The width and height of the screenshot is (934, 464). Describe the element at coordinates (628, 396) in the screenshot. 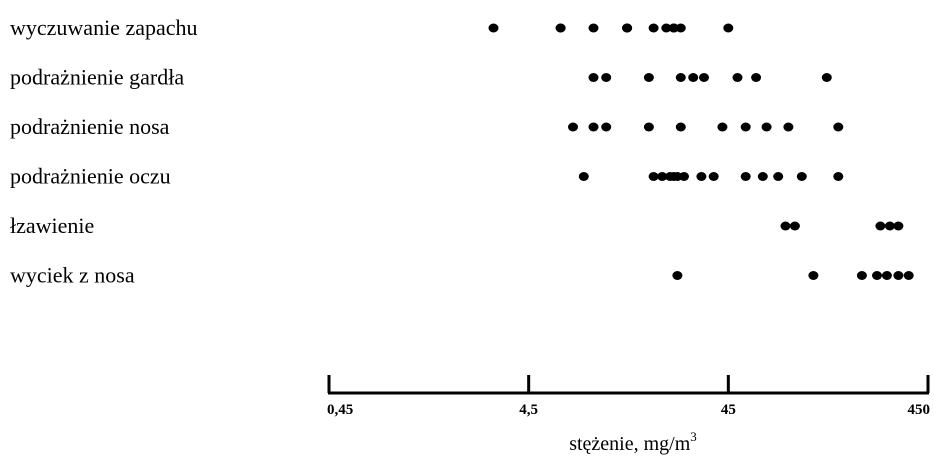

I see `x-axis: 0,45 4,5 45 450` at that location.